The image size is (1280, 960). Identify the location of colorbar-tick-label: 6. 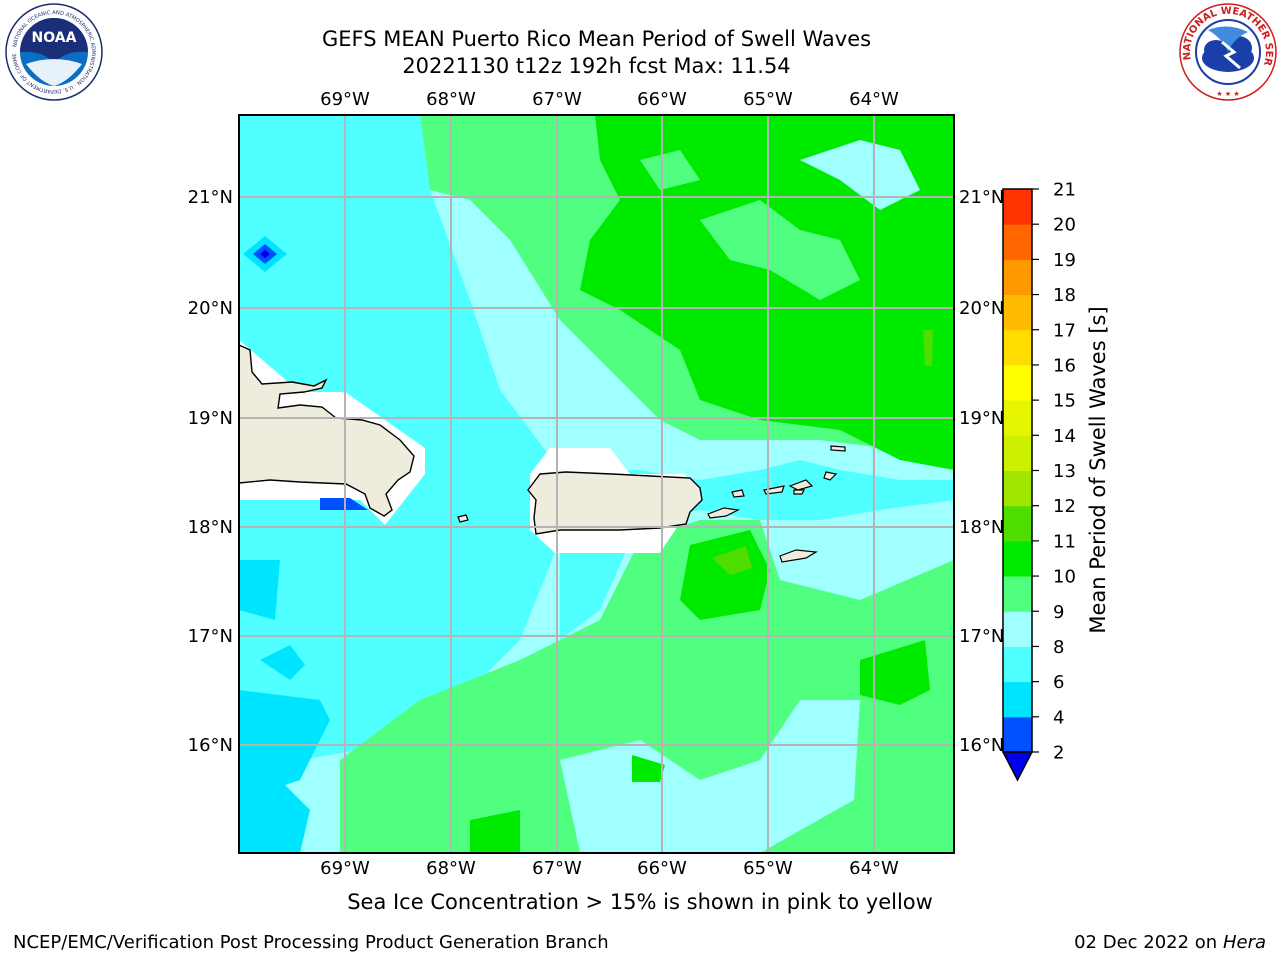
(1058, 682).